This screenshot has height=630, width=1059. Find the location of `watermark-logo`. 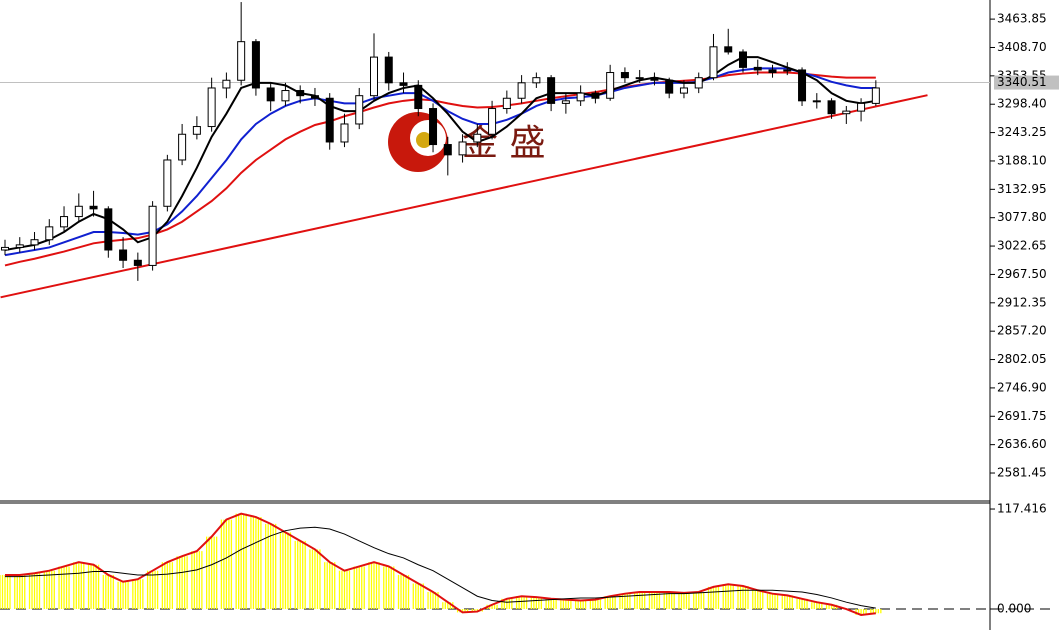

watermark-logo is located at coordinates (418, 142).